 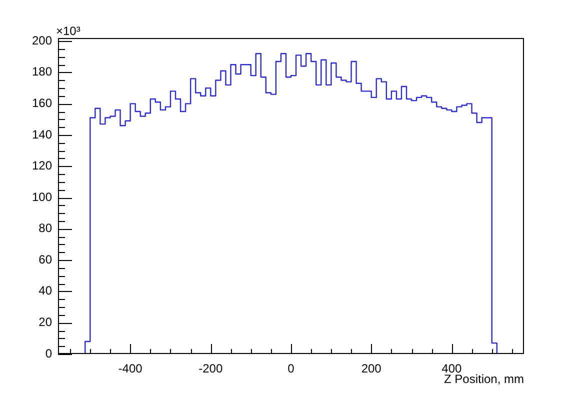 I want to click on y-tick-label: 200, so click(x=42, y=40).